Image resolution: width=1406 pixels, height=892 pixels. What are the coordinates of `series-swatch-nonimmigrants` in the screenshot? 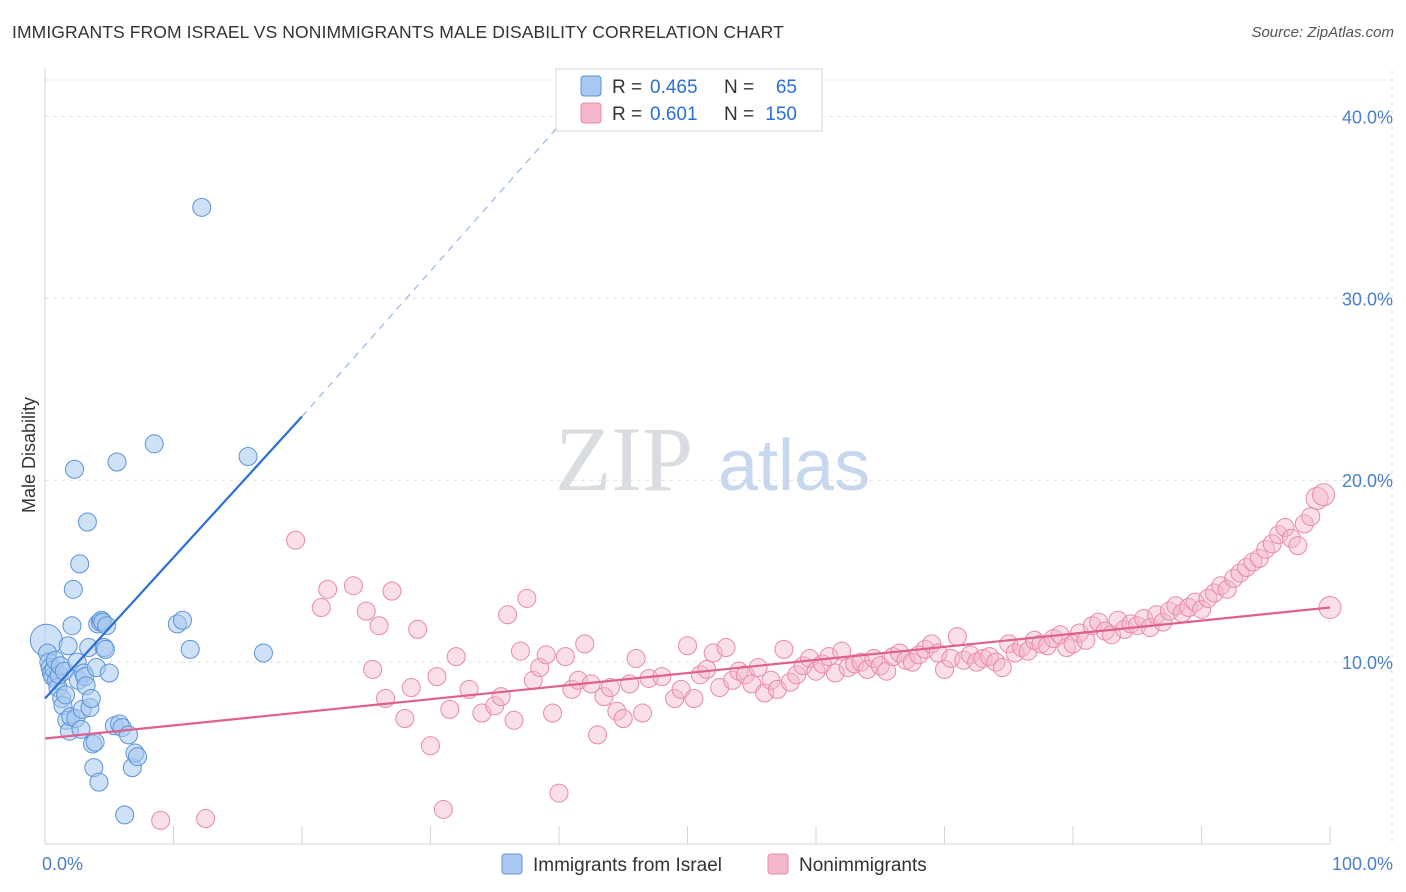 It's located at (778, 864).